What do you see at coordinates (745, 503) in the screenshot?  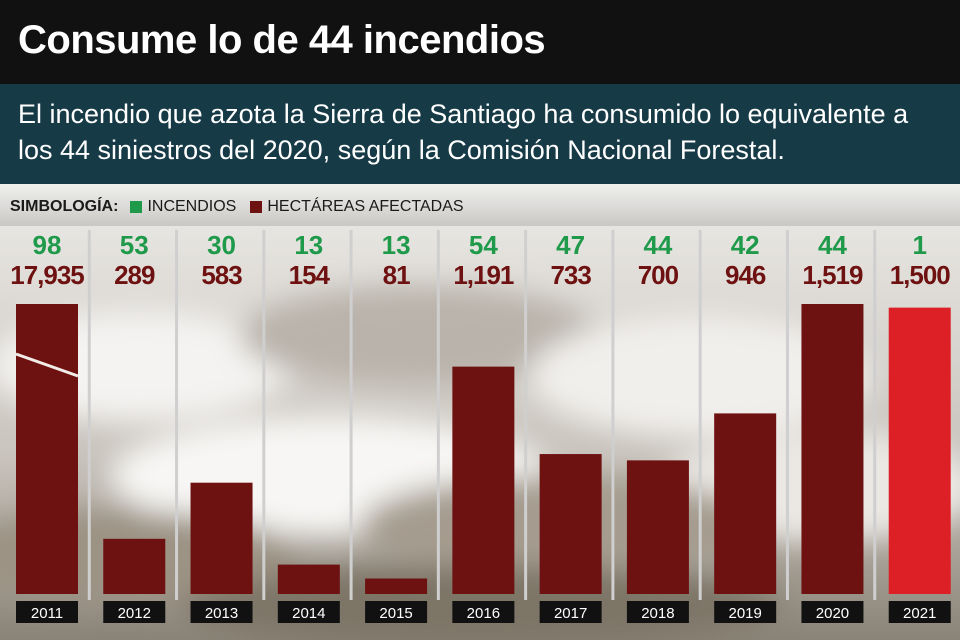 I see `bar-2019` at bounding box center [745, 503].